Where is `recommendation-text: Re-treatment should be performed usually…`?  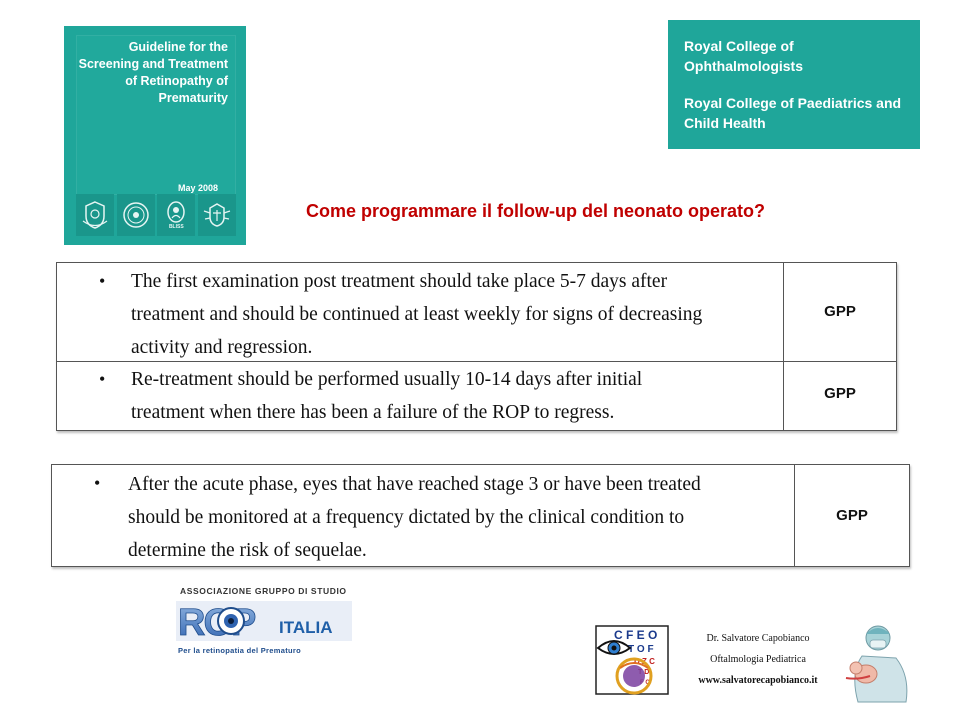
recommendation-text: Re-treatment should be performed usually… is located at coordinates (456, 396).